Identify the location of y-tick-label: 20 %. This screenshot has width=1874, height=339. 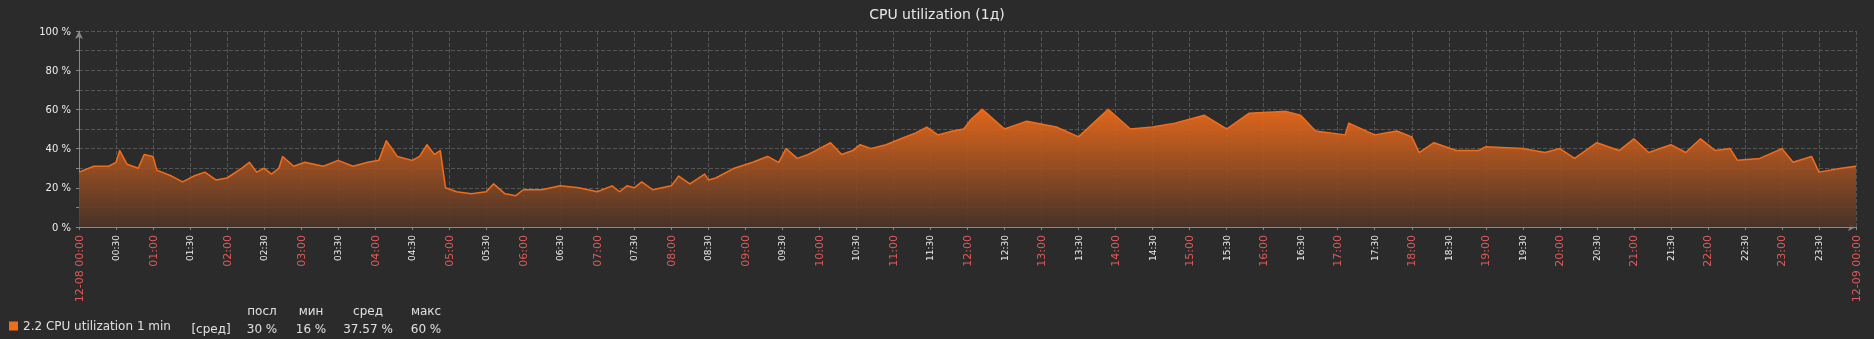
(58, 188).